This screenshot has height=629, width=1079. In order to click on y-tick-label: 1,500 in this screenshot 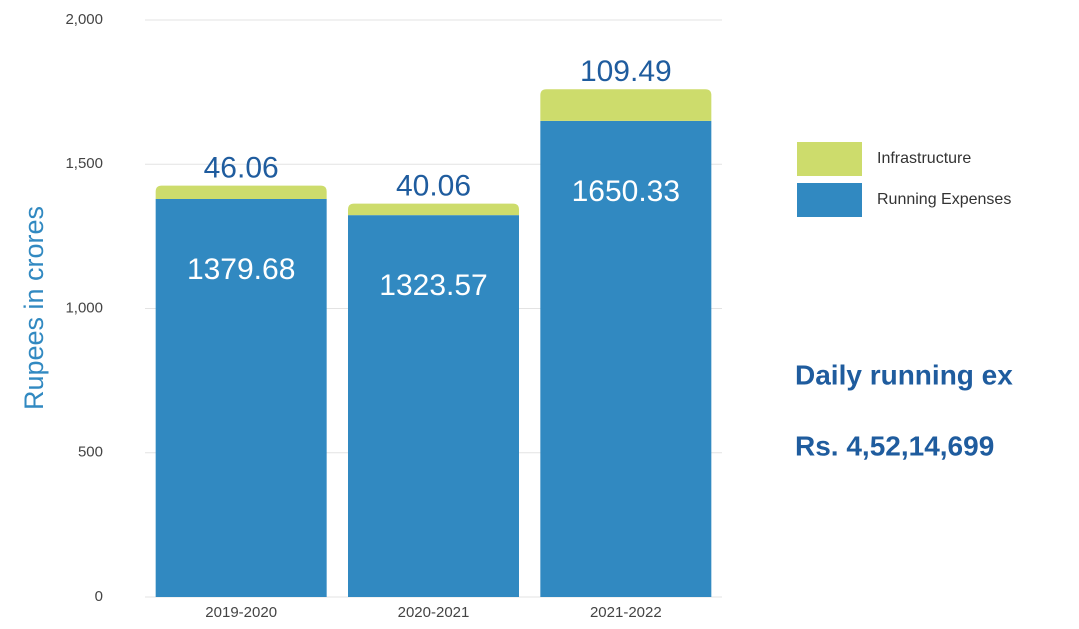, I will do `click(84, 163)`.